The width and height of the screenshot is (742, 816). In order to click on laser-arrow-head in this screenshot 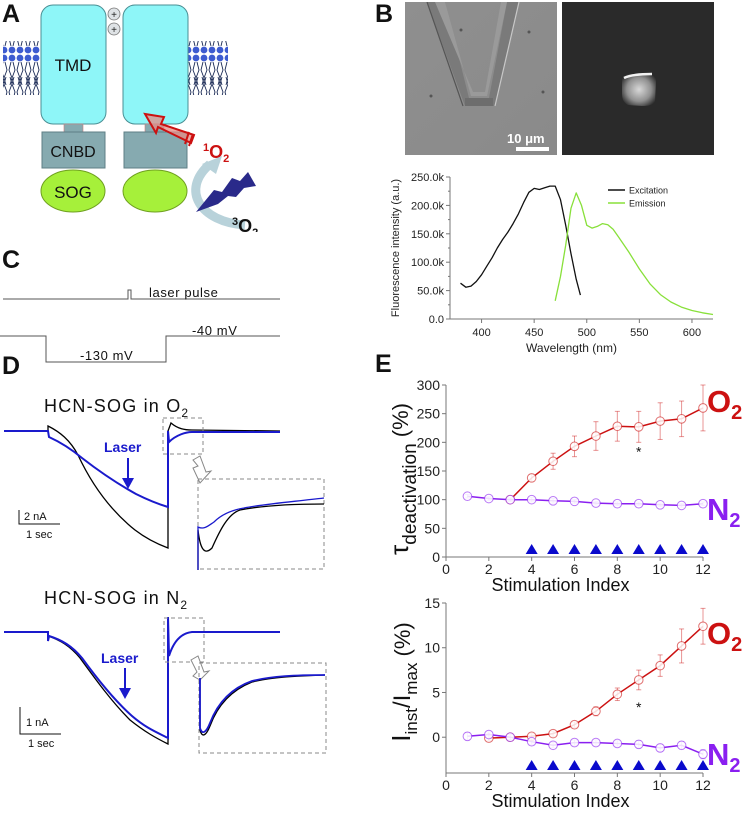, I will do `click(125, 693)`.